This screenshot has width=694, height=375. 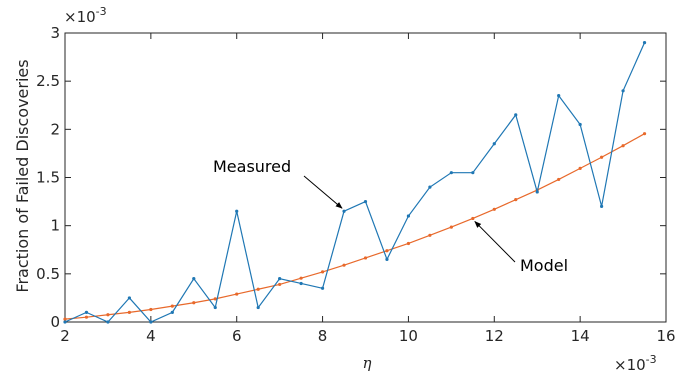 I want to click on x-tick-label: 2, so click(x=65, y=336).